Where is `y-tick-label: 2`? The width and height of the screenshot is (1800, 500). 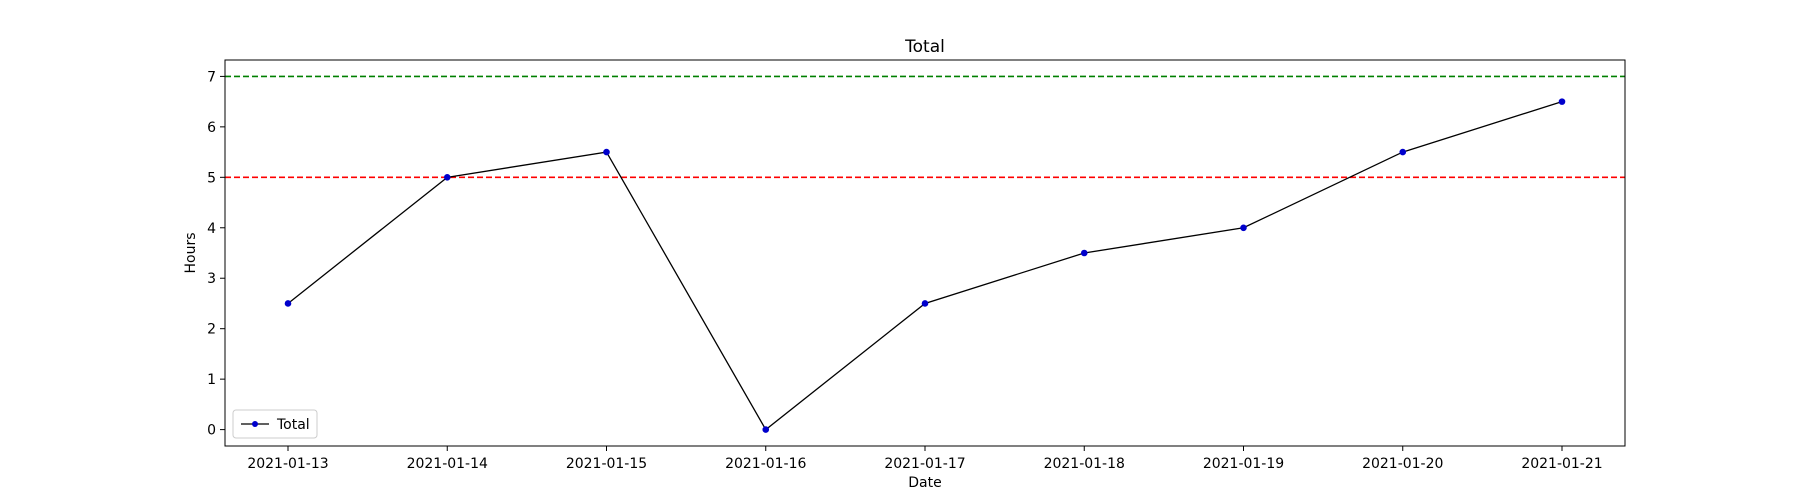
y-tick-label: 2 is located at coordinates (211, 330).